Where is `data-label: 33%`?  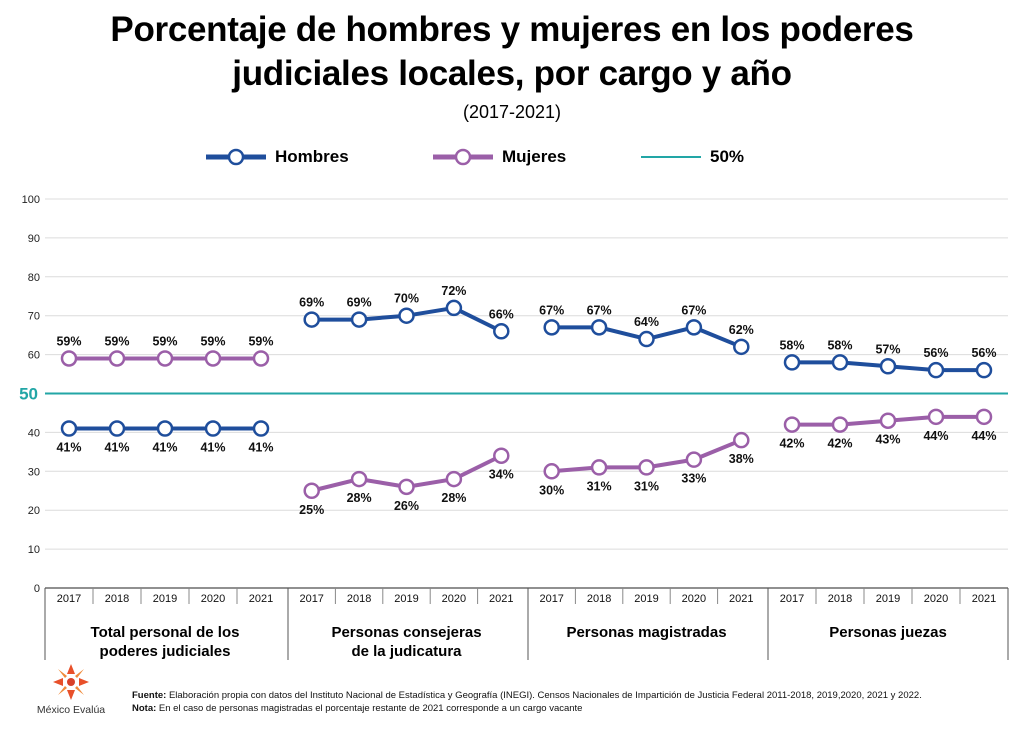 data-label: 33% is located at coordinates (693, 479).